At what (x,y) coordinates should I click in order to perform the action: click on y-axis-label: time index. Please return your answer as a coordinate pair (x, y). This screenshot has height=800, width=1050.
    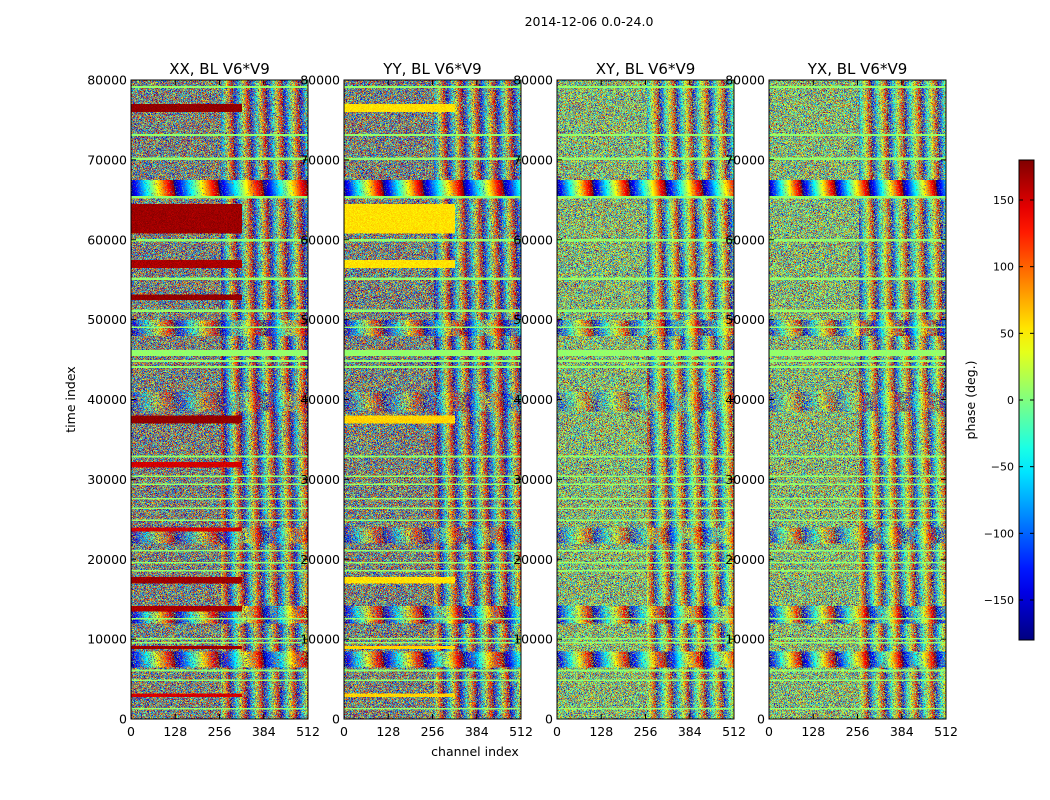
    Looking at the image, I should click on (70, 399).